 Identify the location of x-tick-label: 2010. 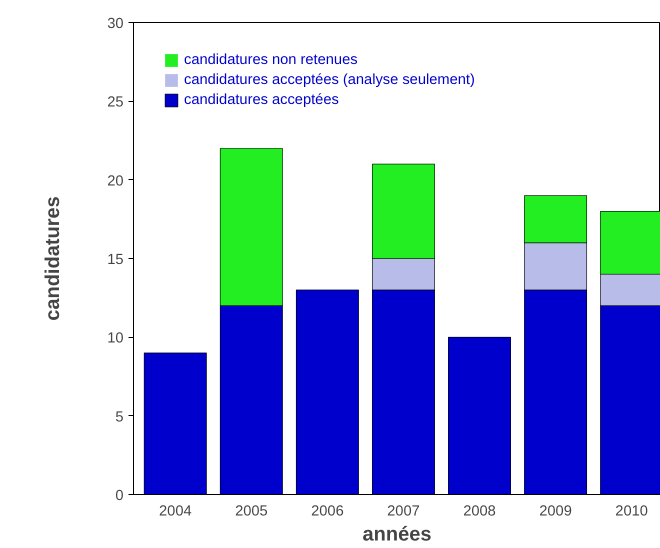
(631, 512).